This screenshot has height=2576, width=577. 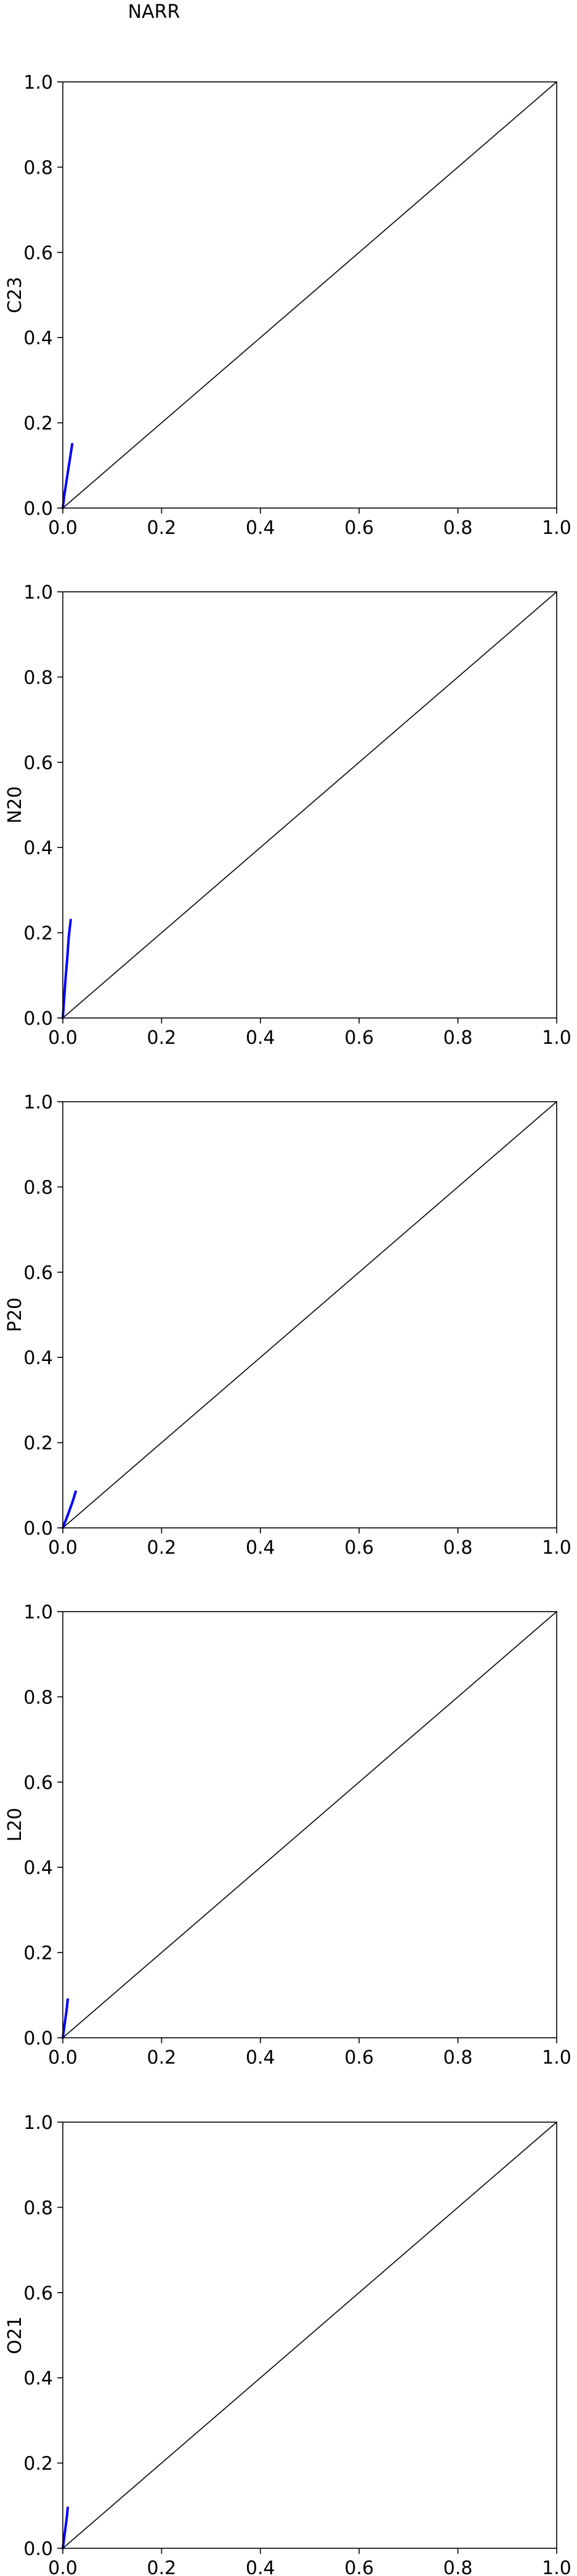 I want to click on y-axis-label: O21, so click(x=15, y=2335).